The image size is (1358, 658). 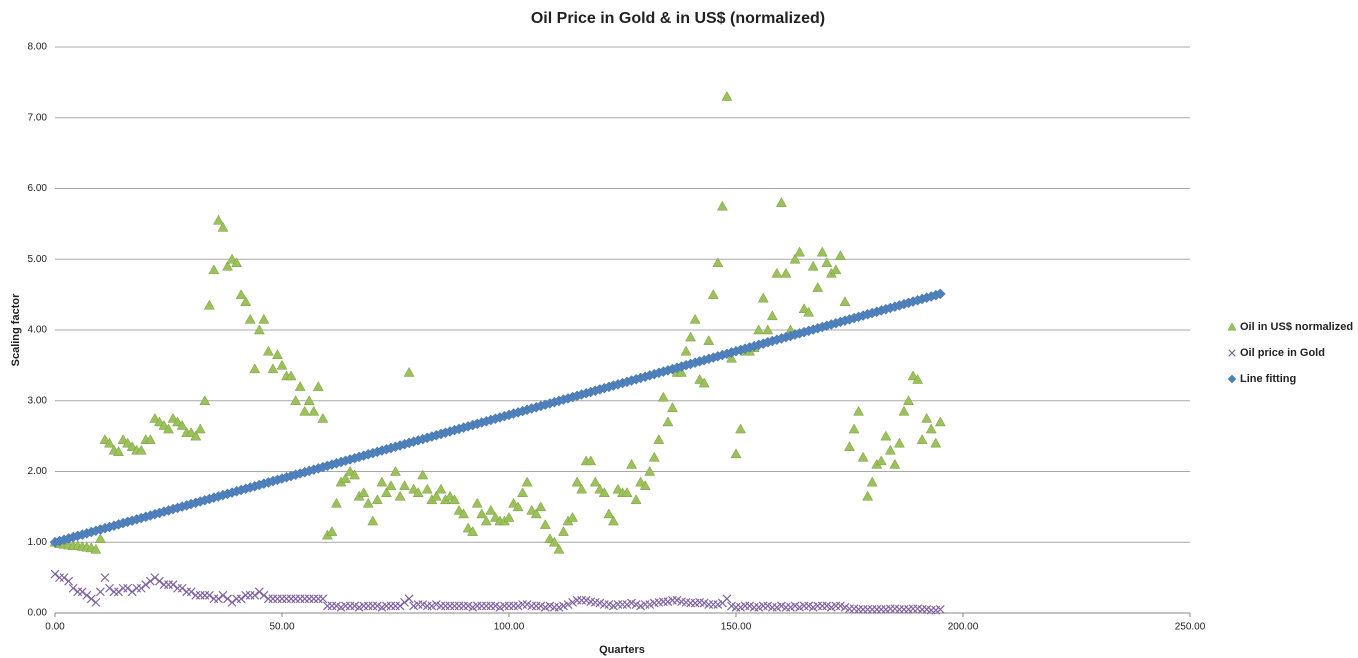 What do you see at coordinates (736, 627) in the screenshot?
I see `x-tick-label: 150.00` at bounding box center [736, 627].